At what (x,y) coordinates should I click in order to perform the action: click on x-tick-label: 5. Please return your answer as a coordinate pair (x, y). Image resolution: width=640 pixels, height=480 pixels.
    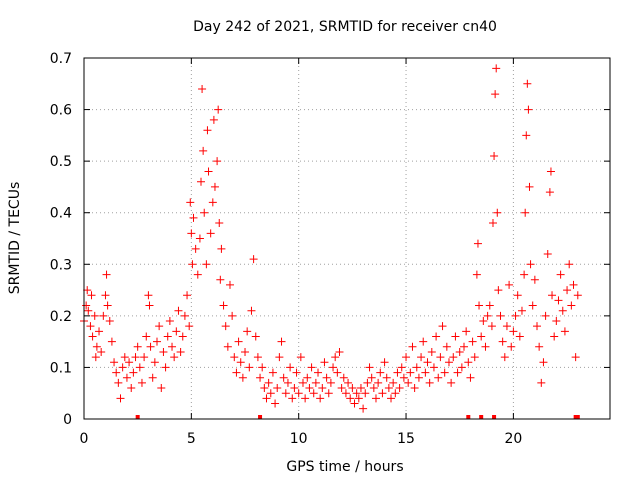
    Looking at the image, I should click on (191, 439).